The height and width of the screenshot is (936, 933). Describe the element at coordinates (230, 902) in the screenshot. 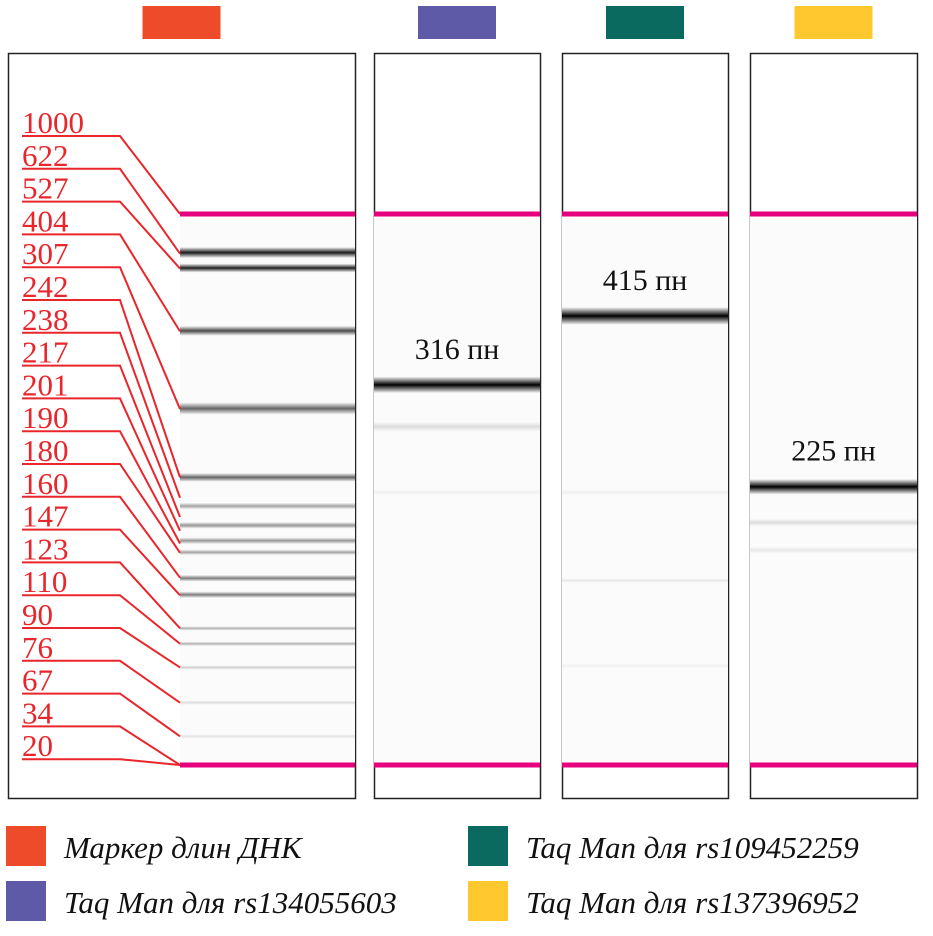

I see `legend-label: Taq Man для rs134055603` at that location.